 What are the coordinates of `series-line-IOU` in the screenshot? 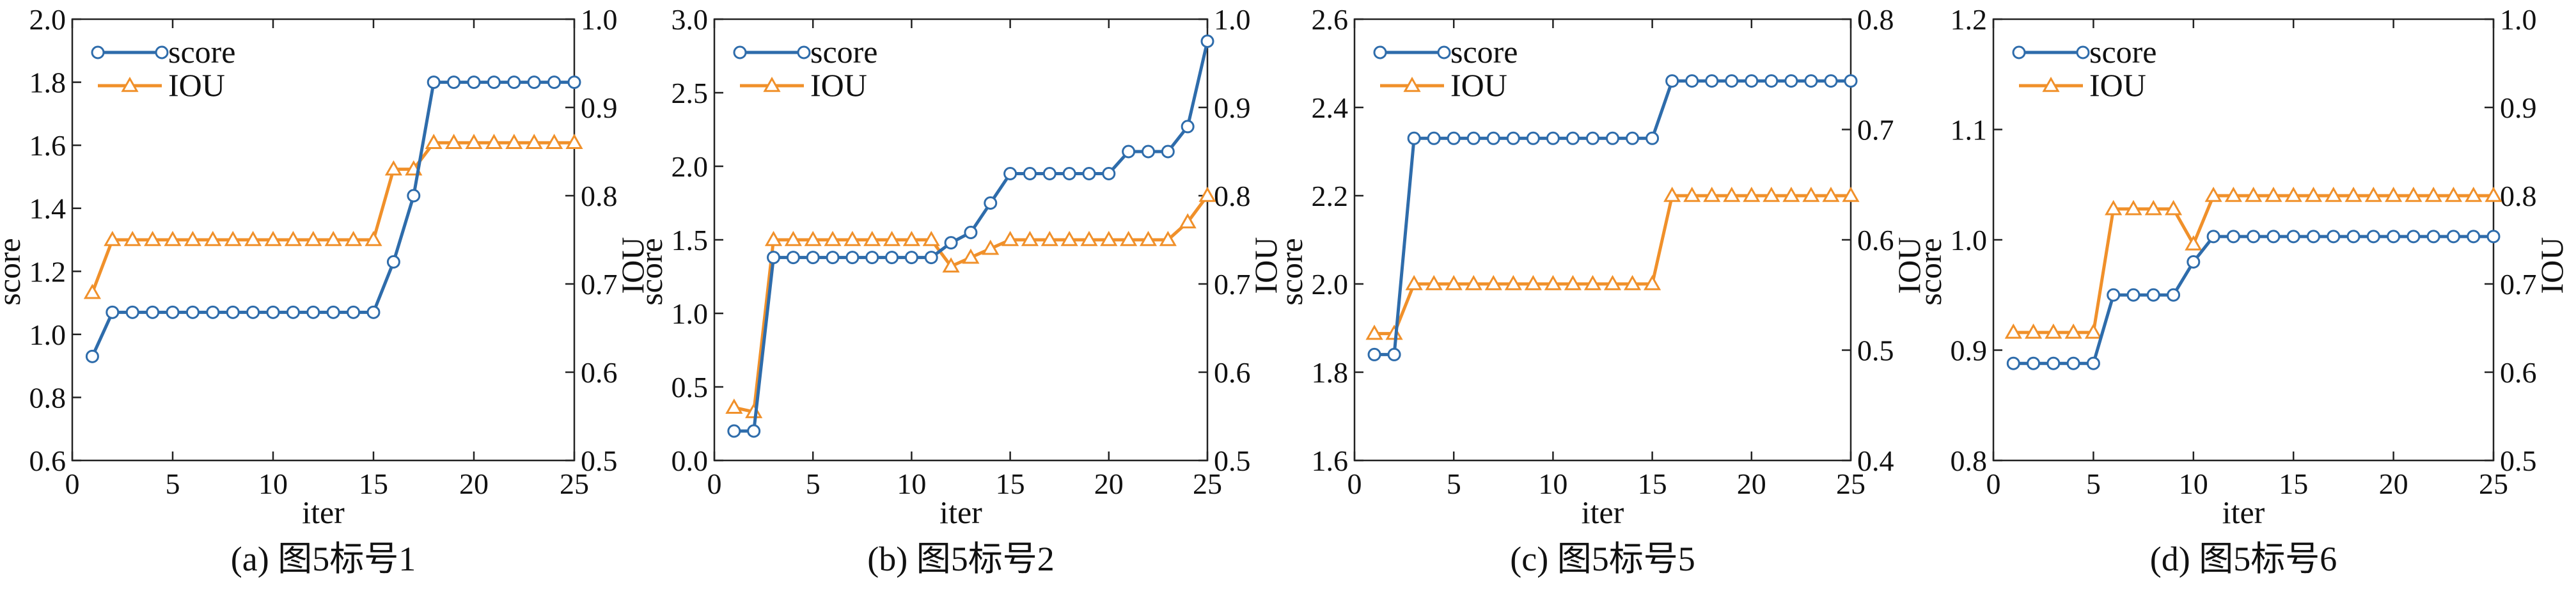 It's located at (1612, 265).